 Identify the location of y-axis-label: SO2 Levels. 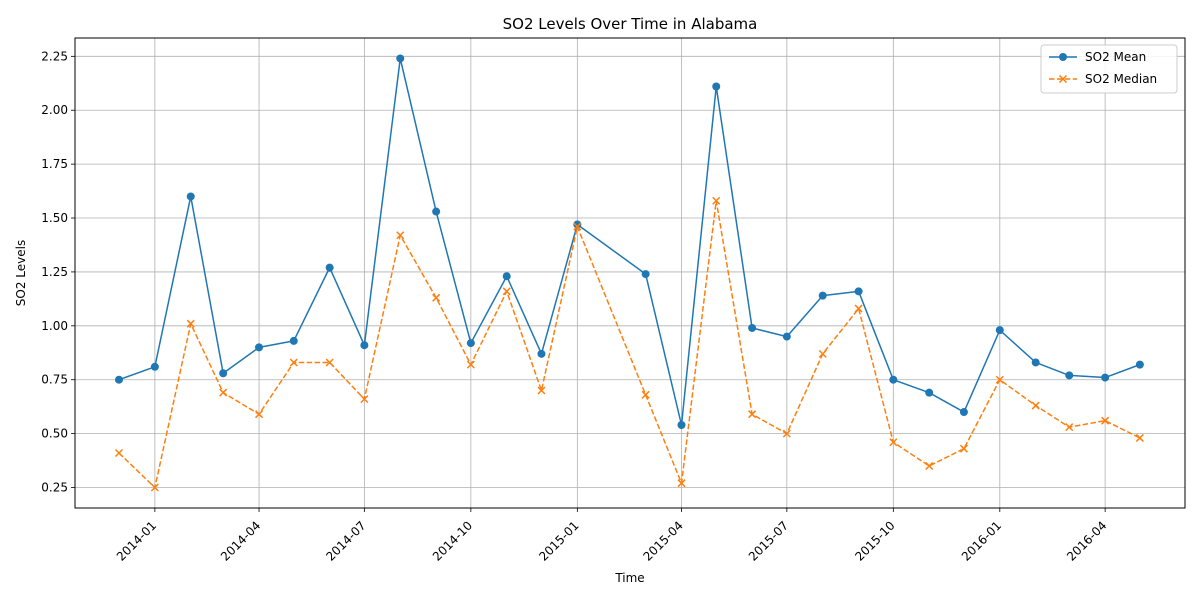
(21, 273).